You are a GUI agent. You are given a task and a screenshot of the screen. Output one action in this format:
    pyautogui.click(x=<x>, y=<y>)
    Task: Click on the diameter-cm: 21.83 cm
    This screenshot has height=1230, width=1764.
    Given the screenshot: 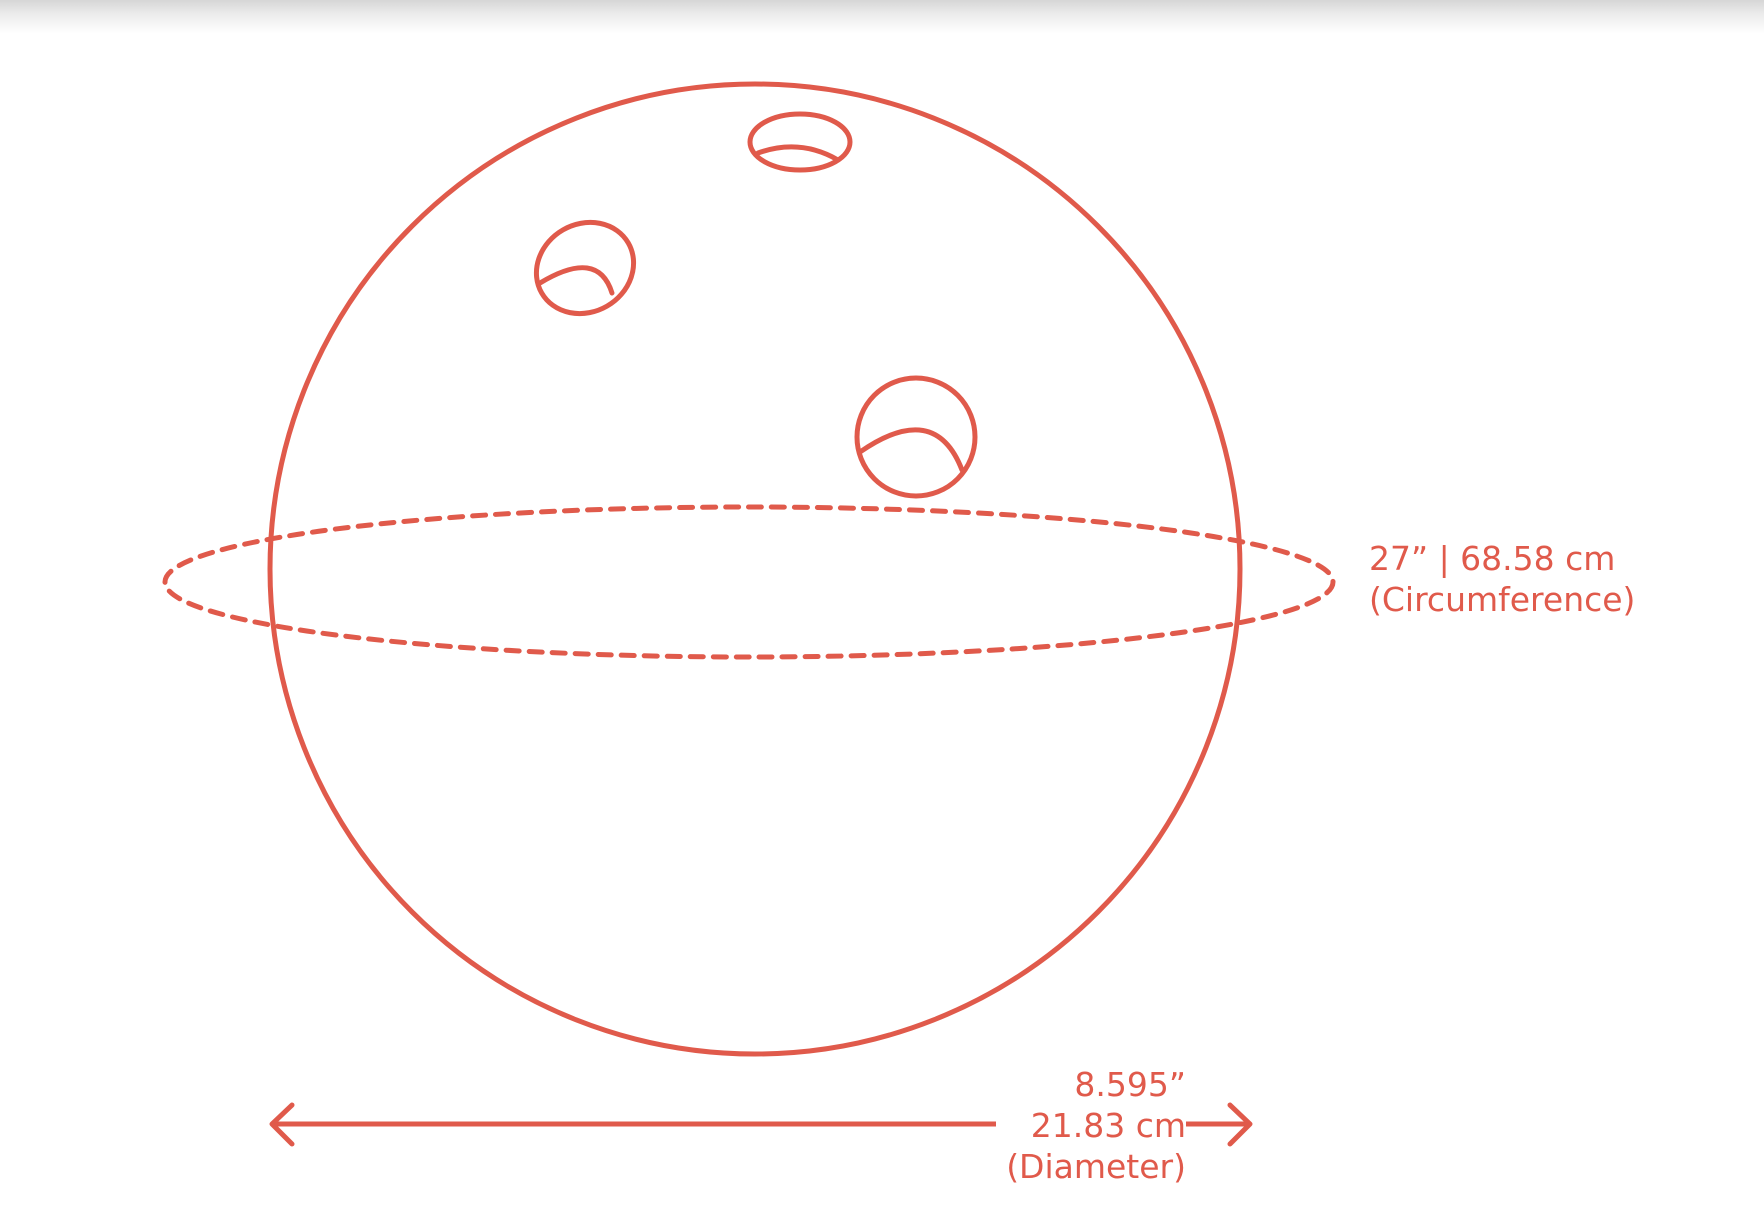 What is the action you would take?
    pyautogui.click(x=1108, y=1125)
    